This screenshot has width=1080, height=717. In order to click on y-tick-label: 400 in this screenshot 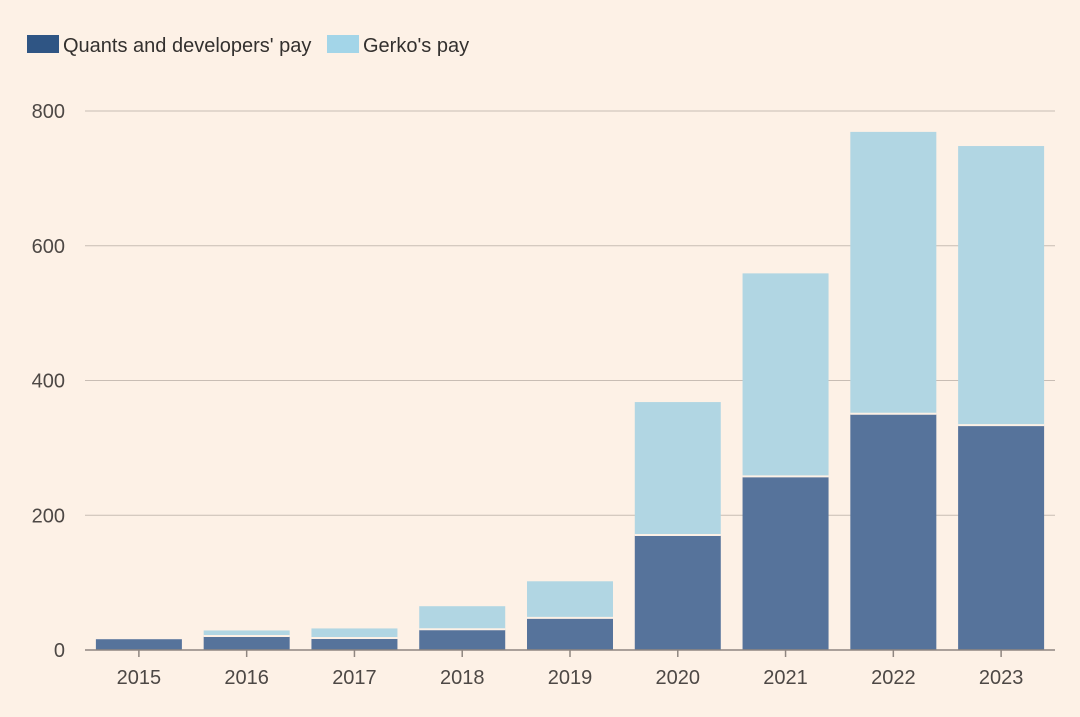, I will do `click(48, 382)`.